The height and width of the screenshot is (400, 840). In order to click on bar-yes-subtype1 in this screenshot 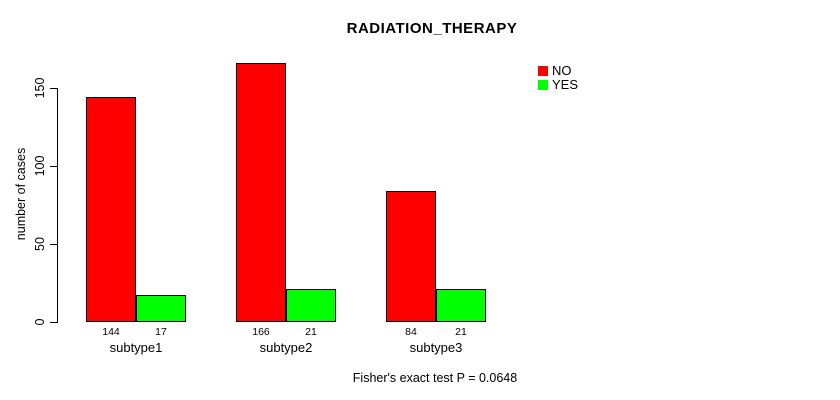, I will do `click(161, 308)`.